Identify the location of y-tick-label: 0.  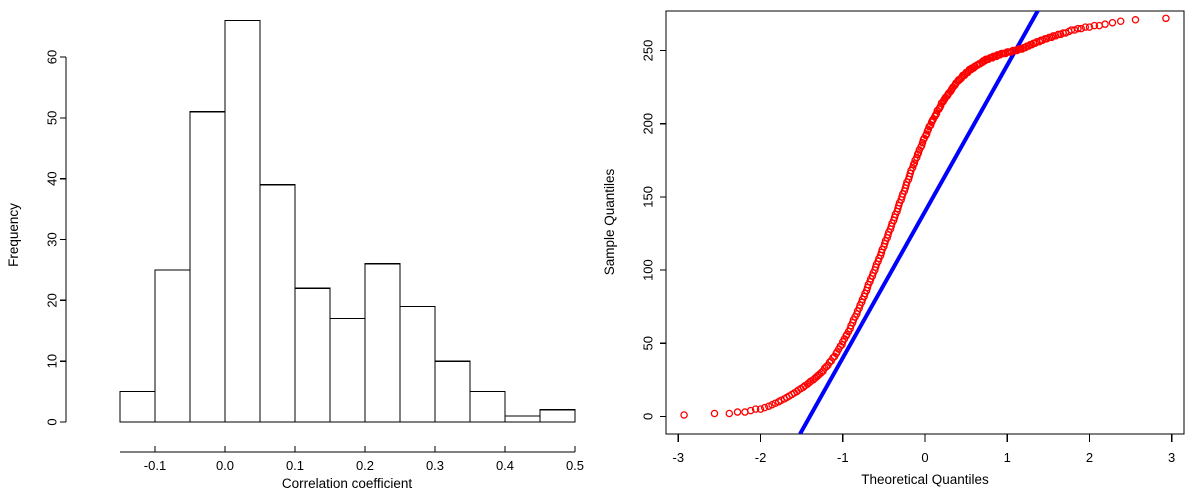
(52, 421).